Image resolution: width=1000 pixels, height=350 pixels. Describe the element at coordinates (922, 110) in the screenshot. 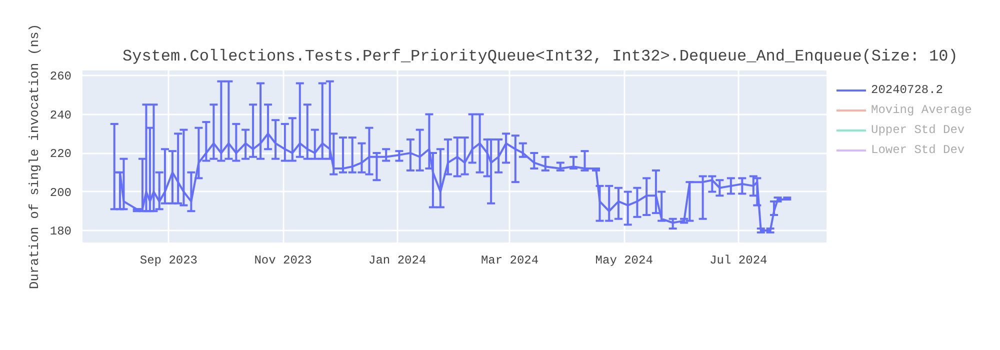

I see `legend-label: Moving Average` at that location.